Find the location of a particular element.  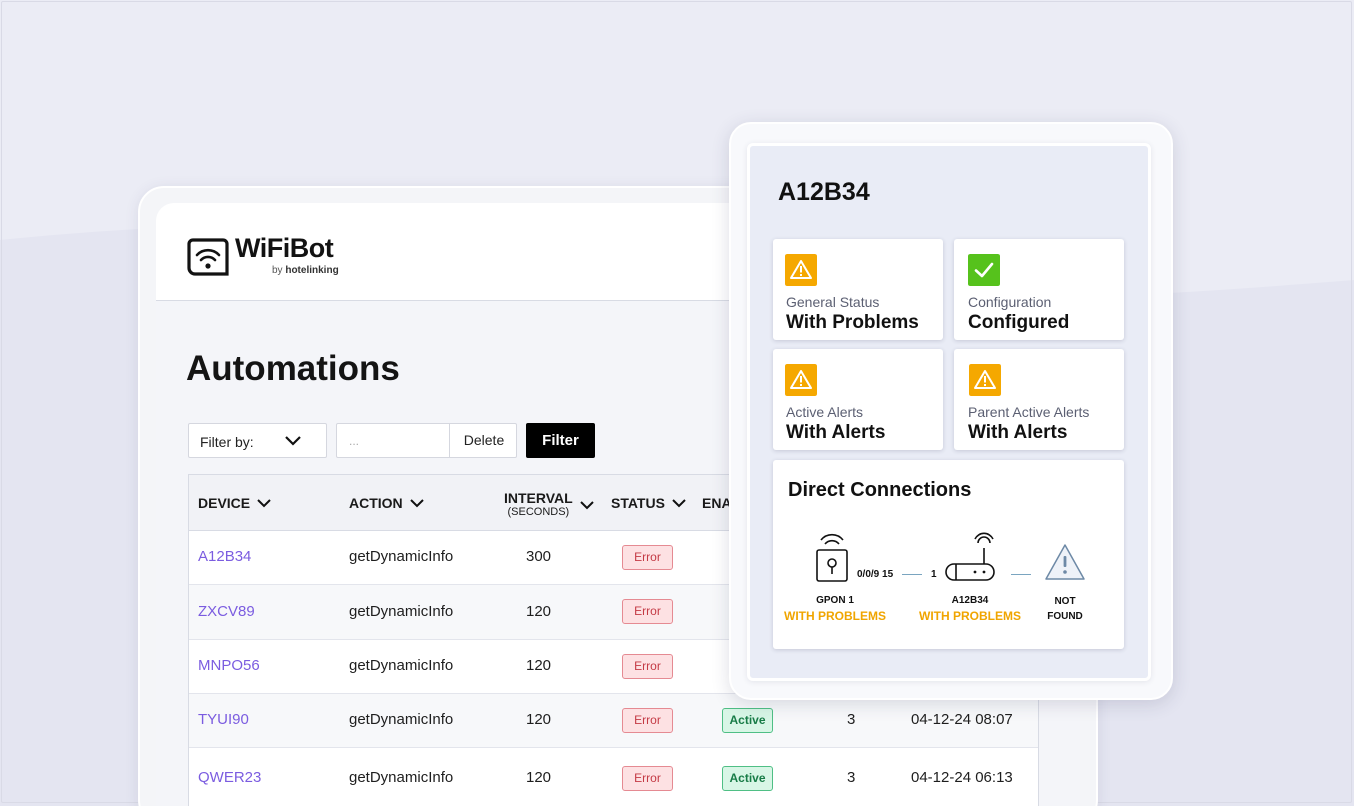

stat-value: With Problems is located at coordinates (852, 322).